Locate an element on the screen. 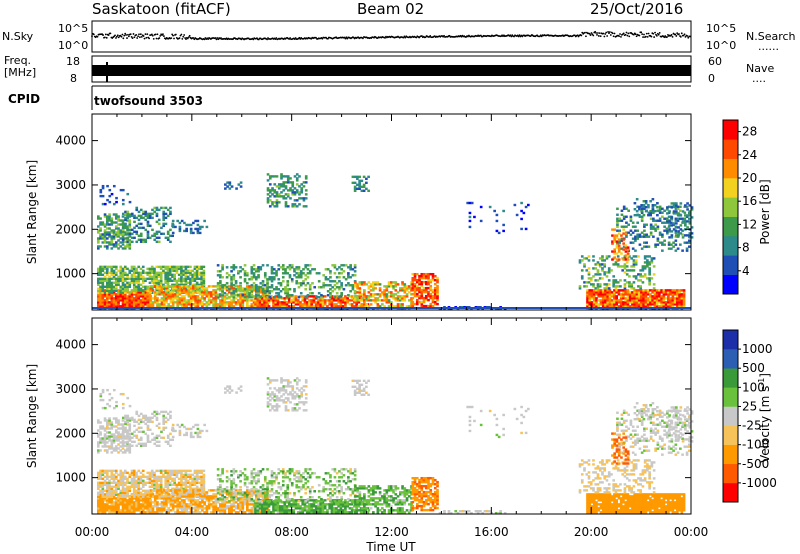 This screenshot has height=554, width=800. power-colorbar-band is located at coordinates (730, 149).